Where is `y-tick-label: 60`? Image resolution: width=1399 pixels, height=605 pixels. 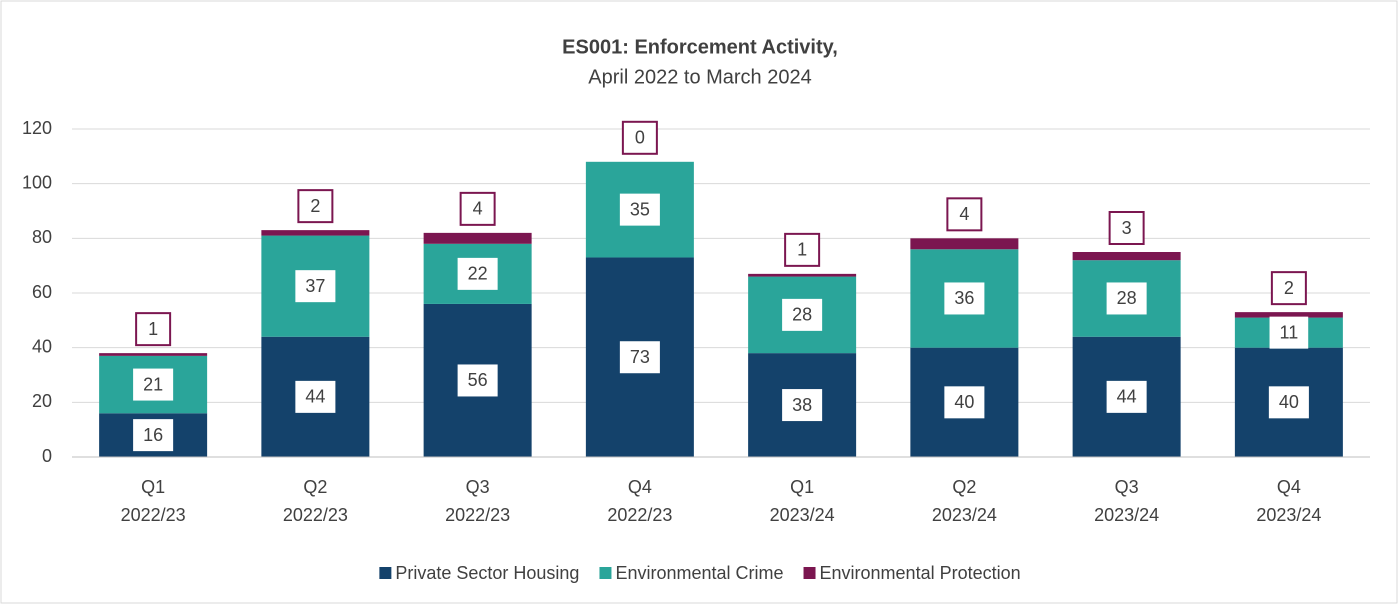
y-tick-label: 60 is located at coordinates (42, 292).